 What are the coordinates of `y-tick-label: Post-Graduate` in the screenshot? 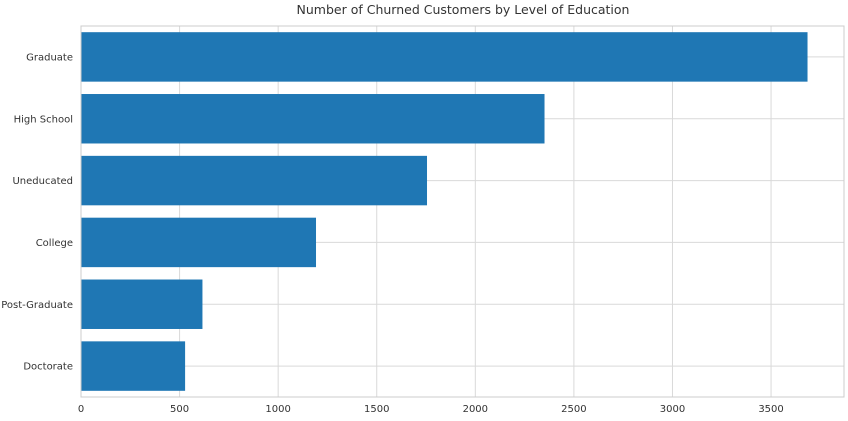 It's located at (37, 305).